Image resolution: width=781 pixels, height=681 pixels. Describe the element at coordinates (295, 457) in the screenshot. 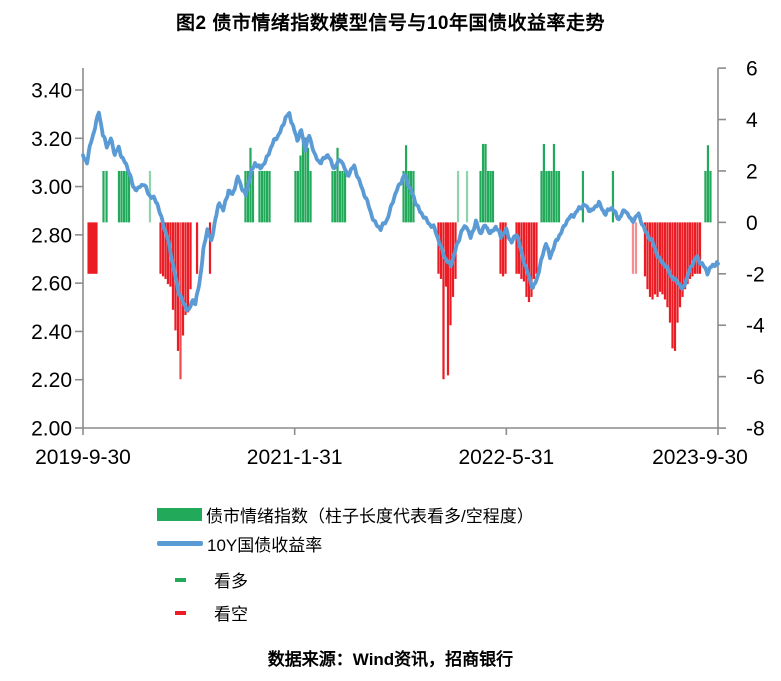

I see `x-axis-tick-label: 2021-1-31` at that location.